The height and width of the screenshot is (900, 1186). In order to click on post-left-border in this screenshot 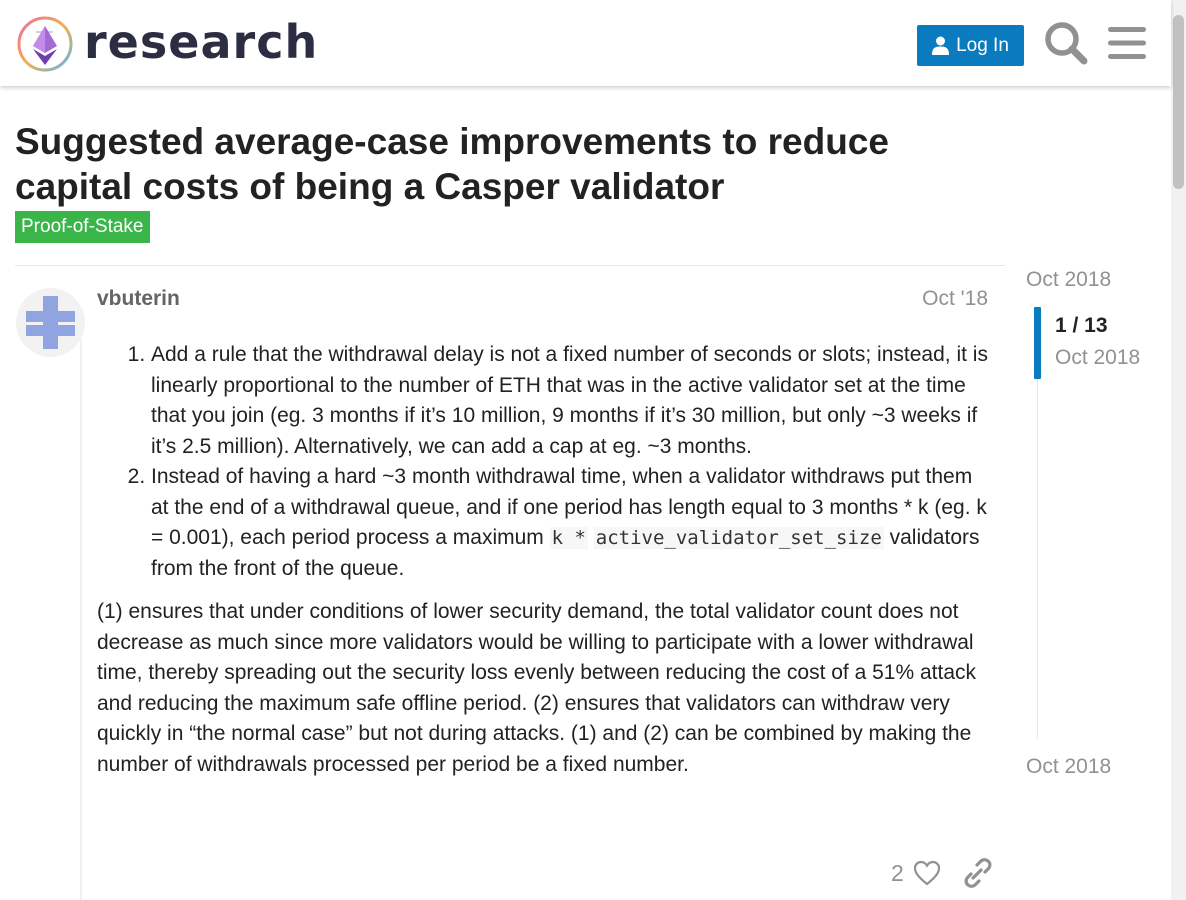, I will do `click(81, 620)`.